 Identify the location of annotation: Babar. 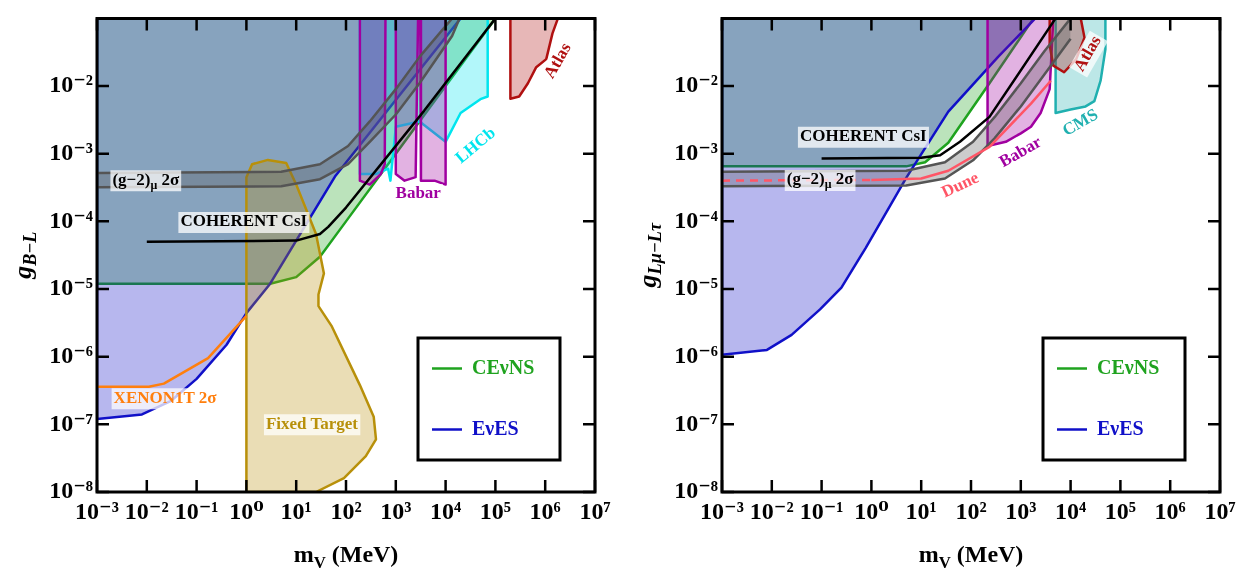
(418, 193).